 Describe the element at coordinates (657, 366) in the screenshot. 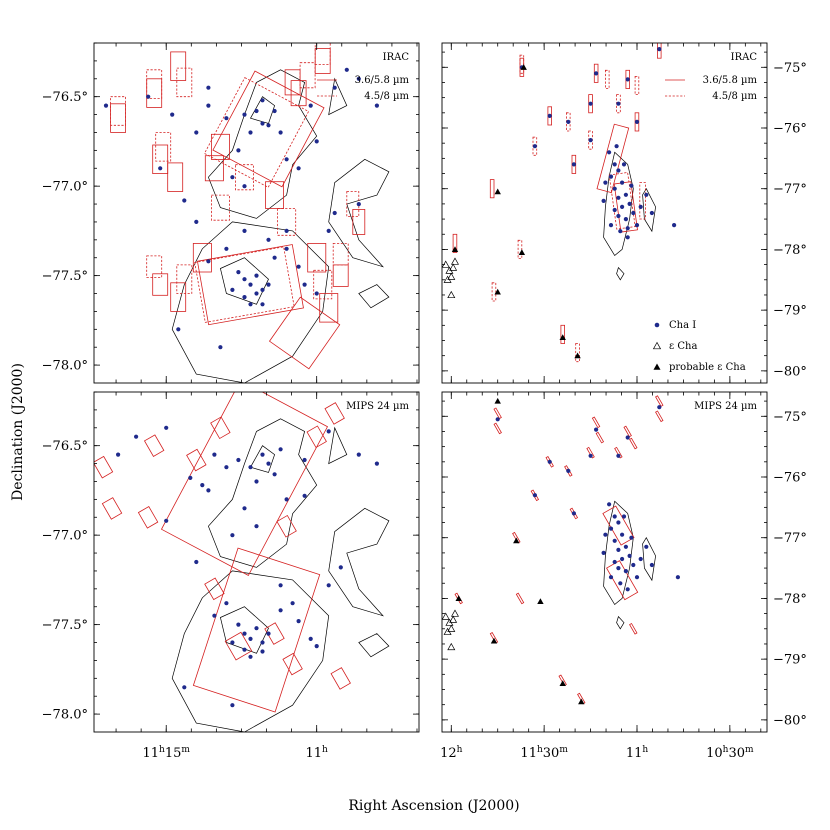

I see `legend-probable-eps-cha-marker` at that location.